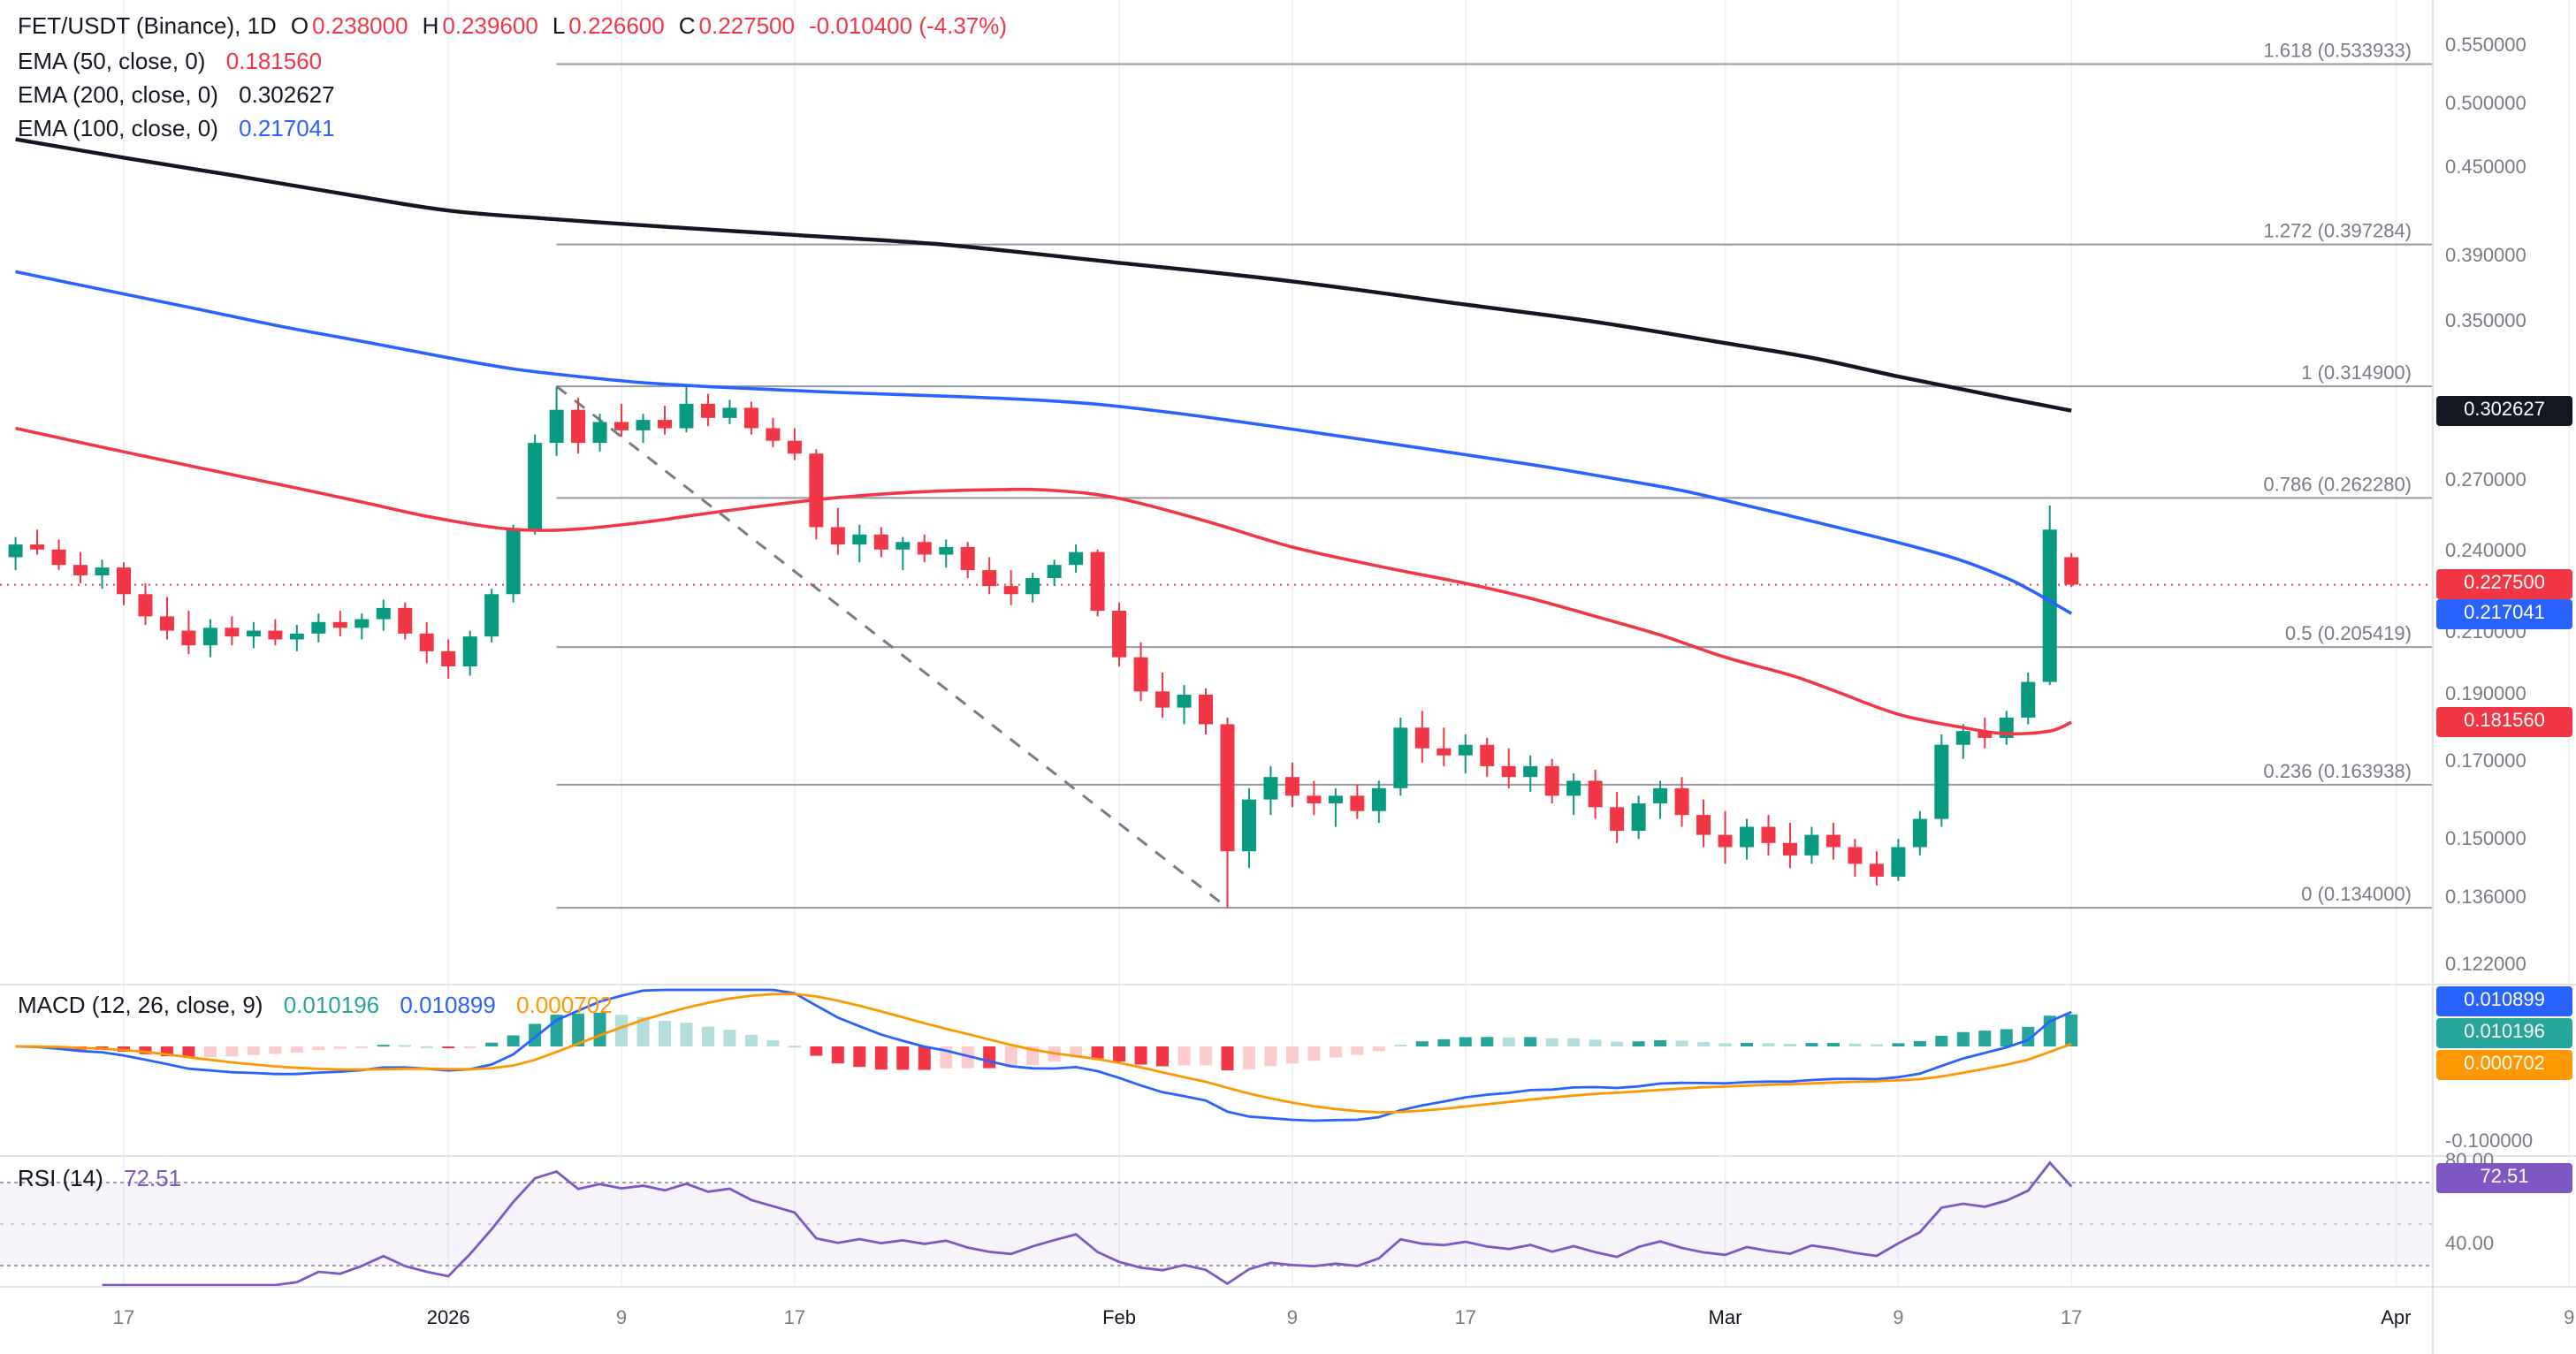 The width and height of the screenshot is (2576, 1354). I want to click on ohlc-low-label: L, so click(559, 26).